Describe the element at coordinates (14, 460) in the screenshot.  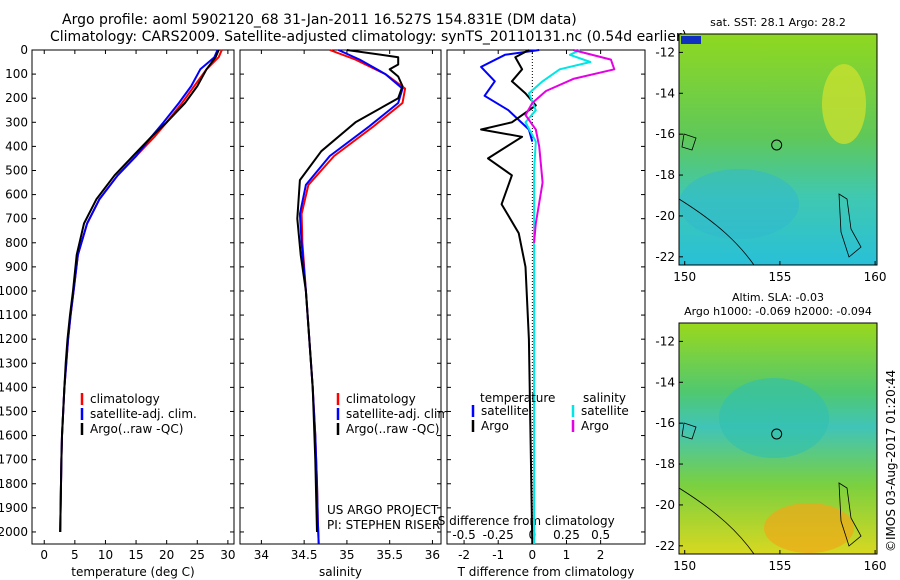
I see `y-tick-label: 1700` at that location.